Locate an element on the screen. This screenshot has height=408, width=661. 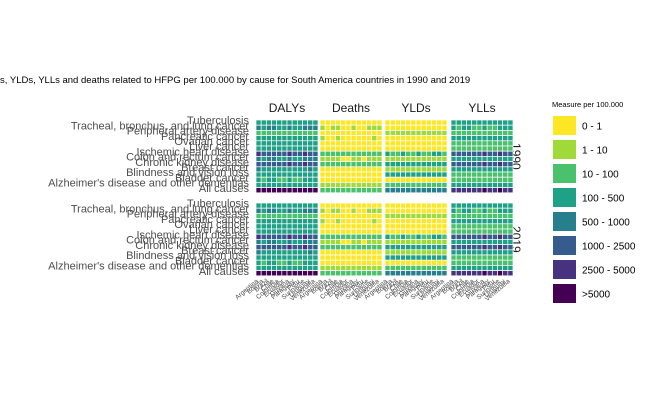
facet-label-dalys: DALYs is located at coordinates (287, 108).